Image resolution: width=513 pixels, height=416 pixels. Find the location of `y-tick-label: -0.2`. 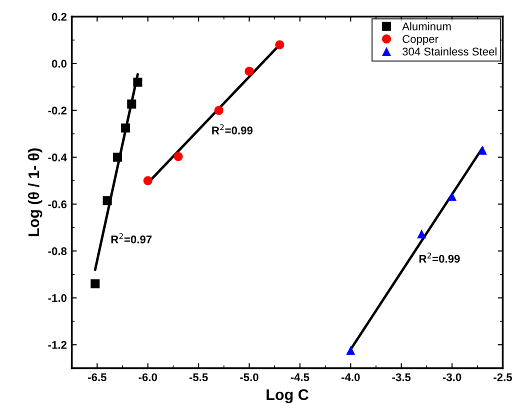

y-tick-label: -0.2 is located at coordinates (57, 110).